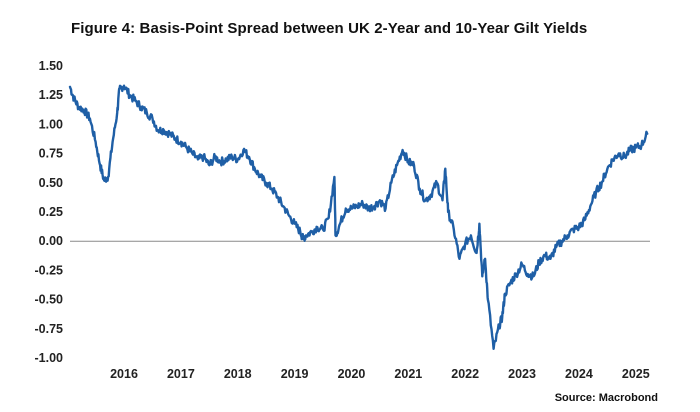  What do you see at coordinates (636, 374) in the screenshot?
I see `x-tick-label: 2025` at bounding box center [636, 374].